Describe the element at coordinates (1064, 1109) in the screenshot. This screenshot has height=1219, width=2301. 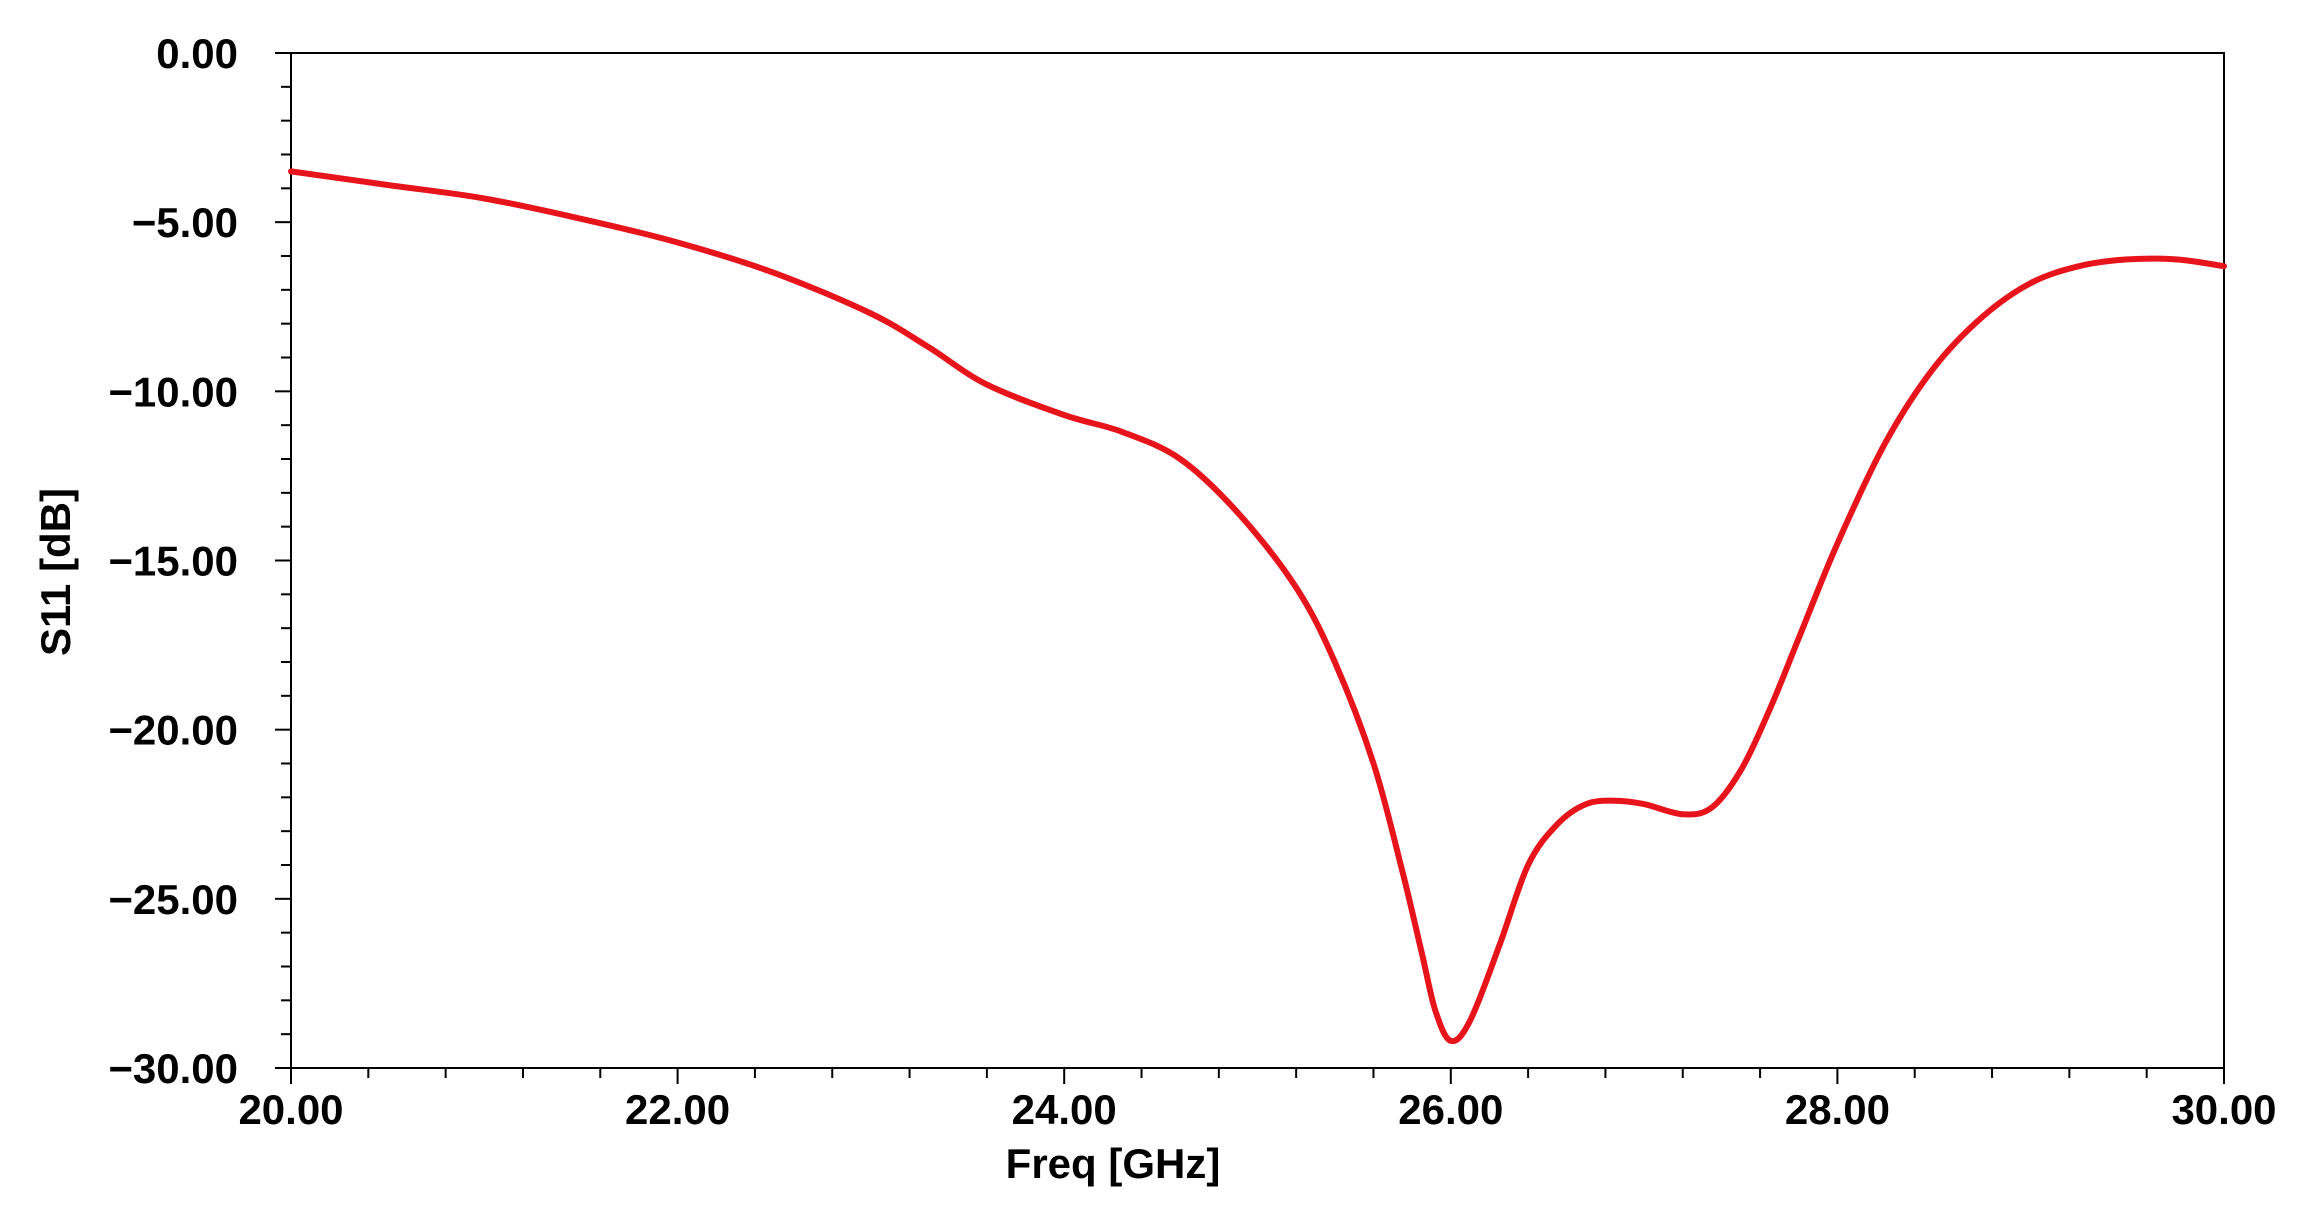
I see `x-tick-label: 24.00` at that location.